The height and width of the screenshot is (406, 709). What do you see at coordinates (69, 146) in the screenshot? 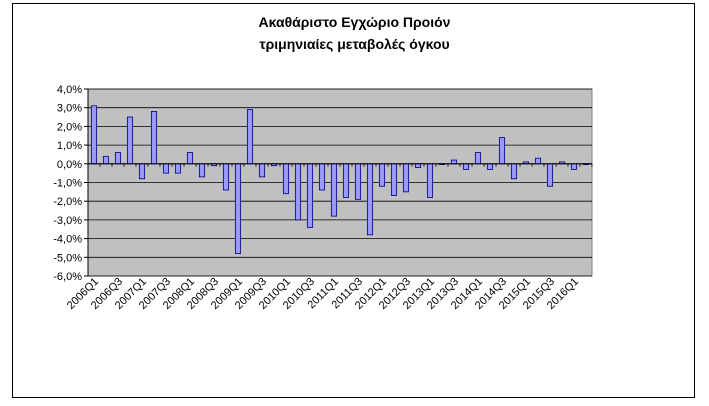
I see `y-tick-label: 1,0%` at bounding box center [69, 146].